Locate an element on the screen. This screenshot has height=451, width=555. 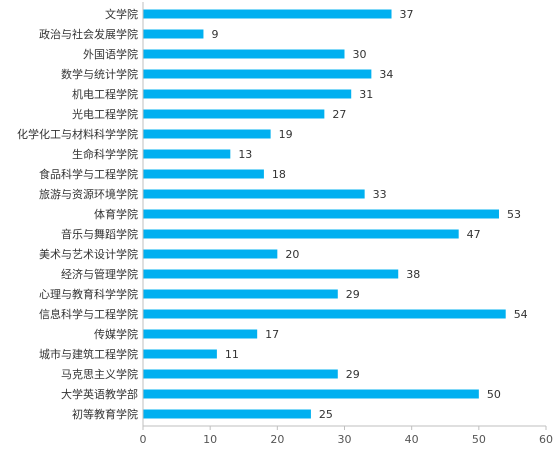
category-label: 光电工程学院 is located at coordinates (105, 114).